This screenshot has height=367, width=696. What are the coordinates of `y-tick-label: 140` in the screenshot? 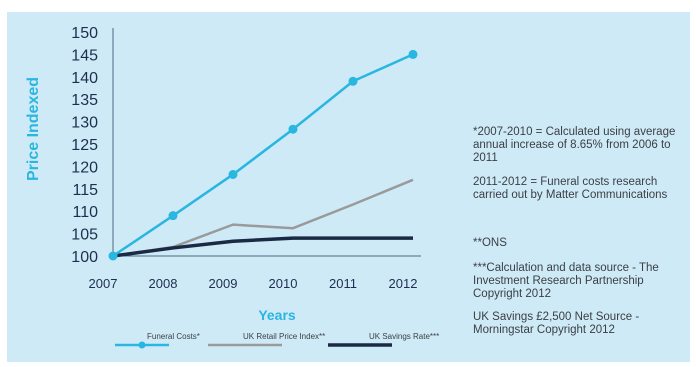 It's located at (84, 78).